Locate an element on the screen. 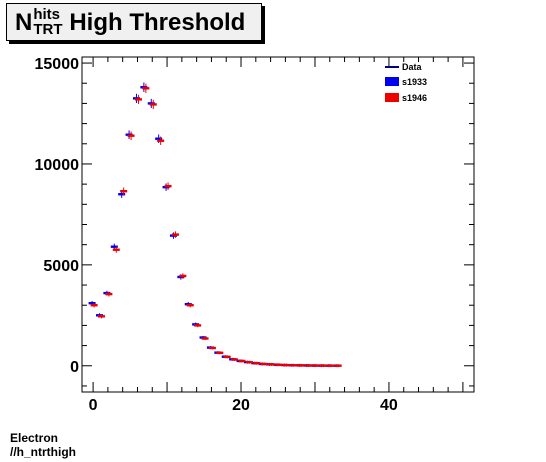 The image size is (546, 462). title-sup-sub: hits TRT is located at coordinates (50, 23).